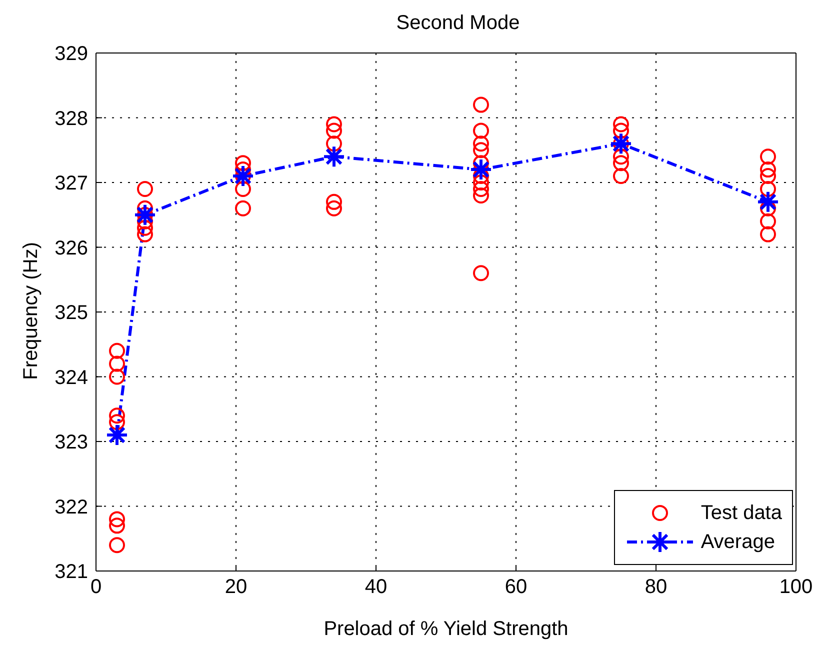 The width and height of the screenshot is (829, 669). What do you see at coordinates (71, 54) in the screenshot?
I see `y-tick-label: 329` at bounding box center [71, 54].